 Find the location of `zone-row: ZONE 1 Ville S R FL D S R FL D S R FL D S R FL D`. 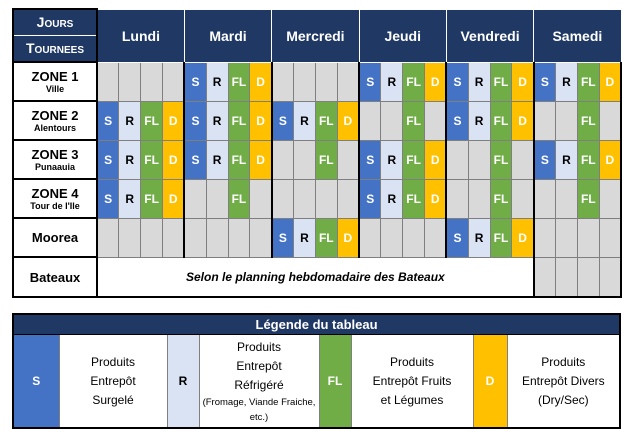

zone-row: ZONE 1 Ville S R FL D S R FL D S R FL D S R FL D is located at coordinates (317, 81).